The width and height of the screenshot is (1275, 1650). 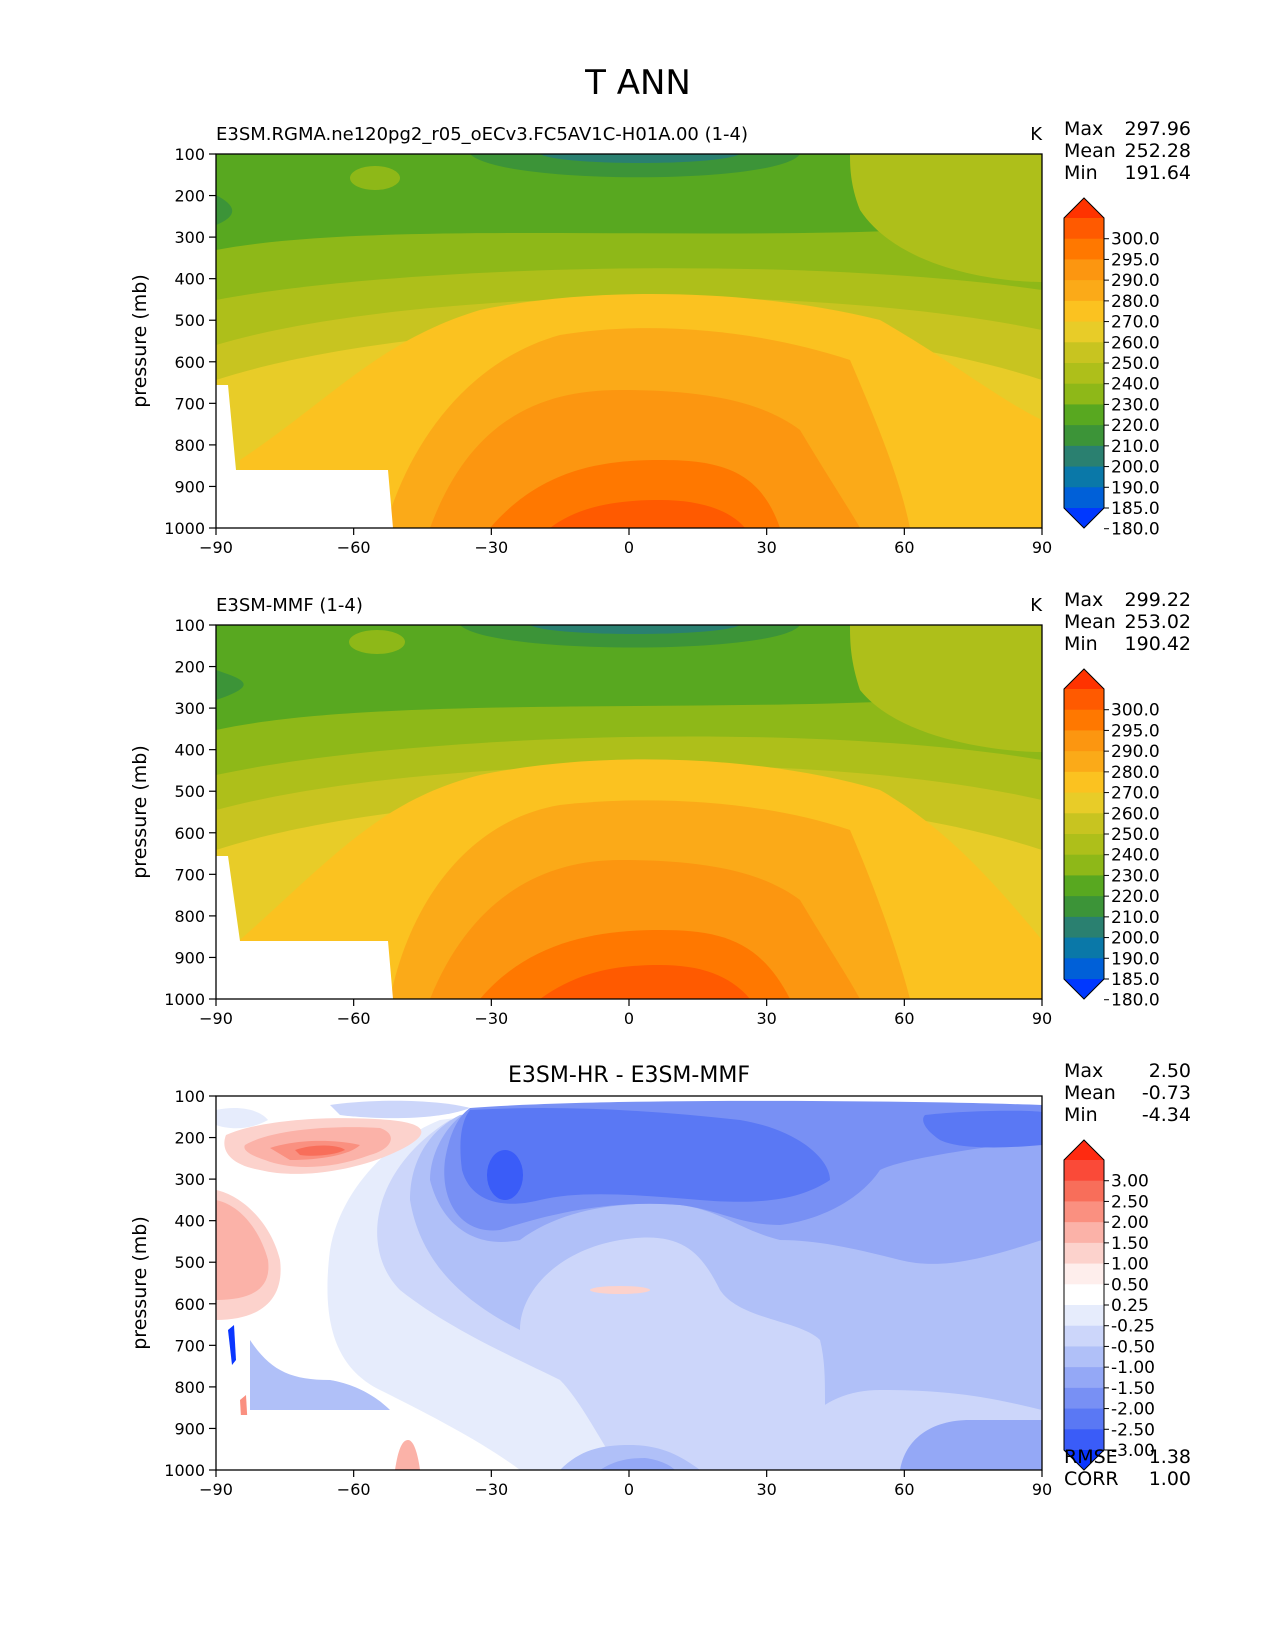 What do you see at coordinates (904, 1489) in the screenshot?
I see `x-tick-label: 60` at bounding box center [904, 1489].